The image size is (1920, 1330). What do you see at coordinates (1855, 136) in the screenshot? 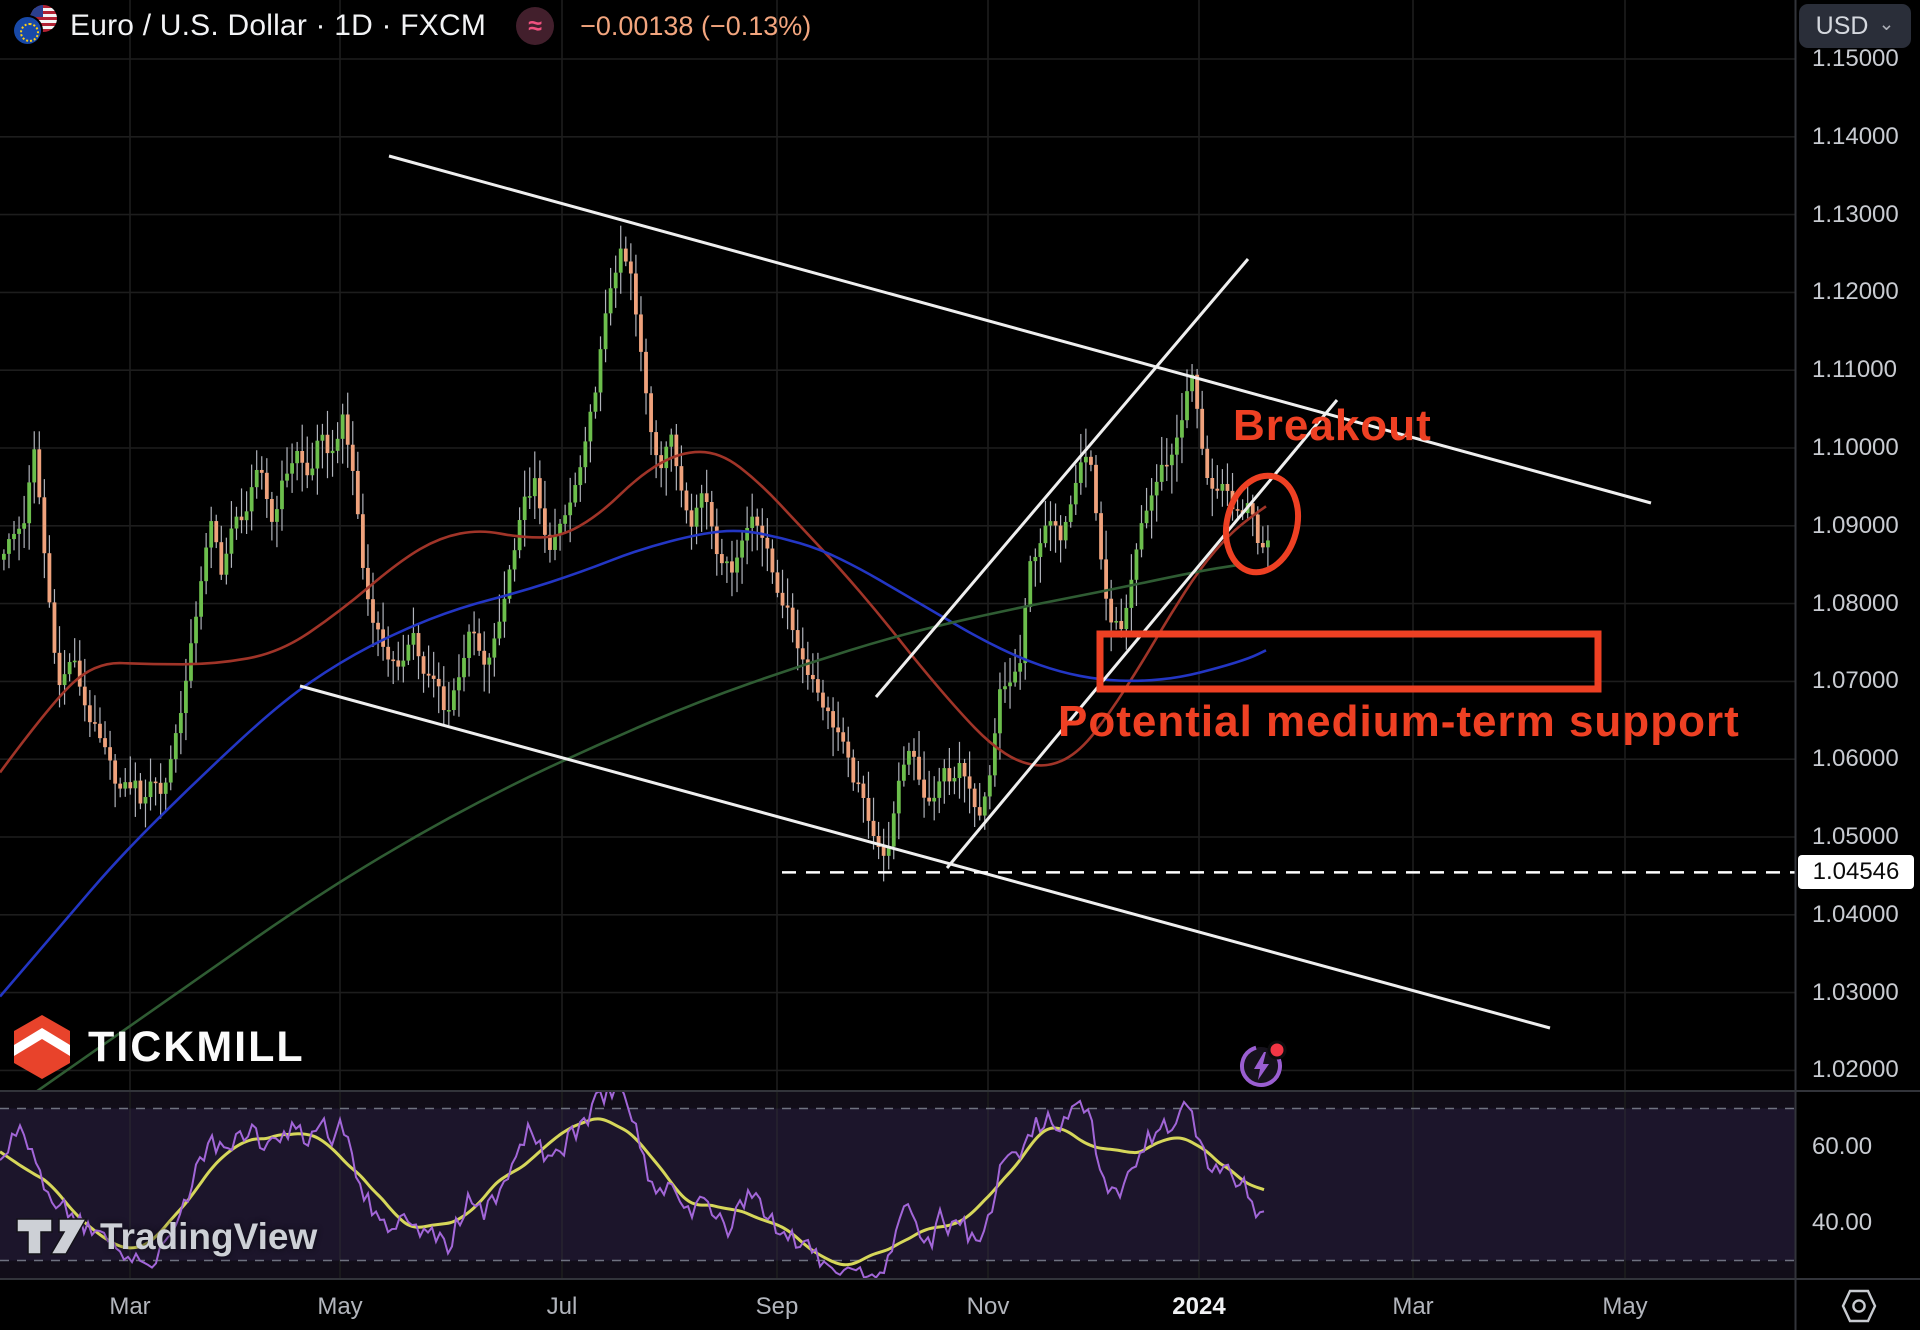
I see `price-tick-label: 1.14000` at bounding box center [1855, 136].